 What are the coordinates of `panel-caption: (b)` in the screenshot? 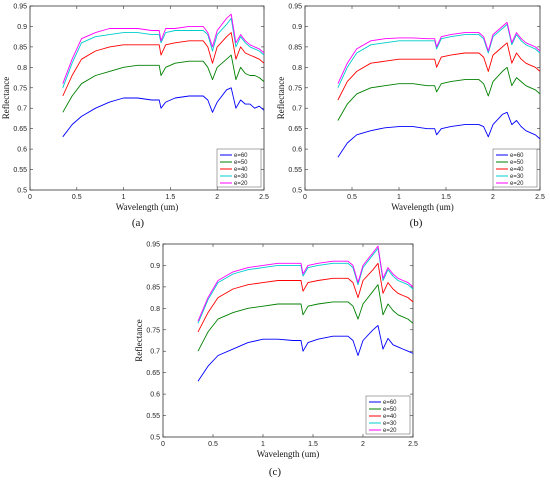 It's located at (416, 223).